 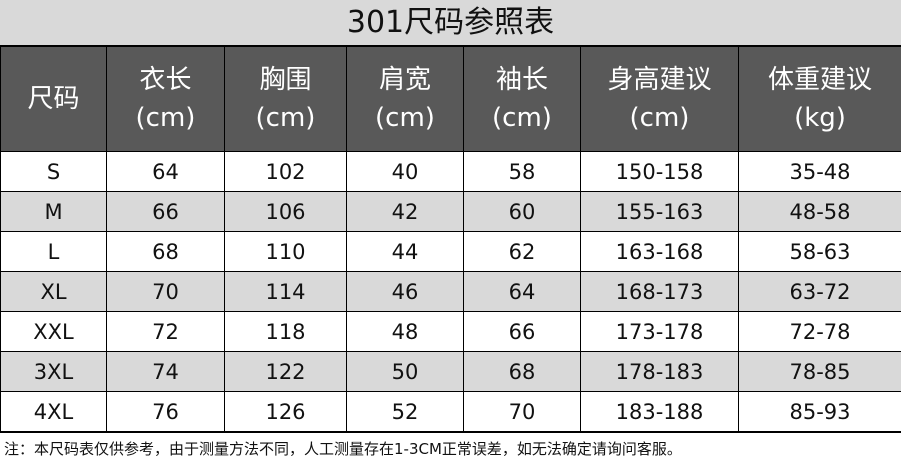 What do you see at coordinates (660, 252) in the screenshot?
I see `table-cell: 163-168` at bounding box center [660, 252].